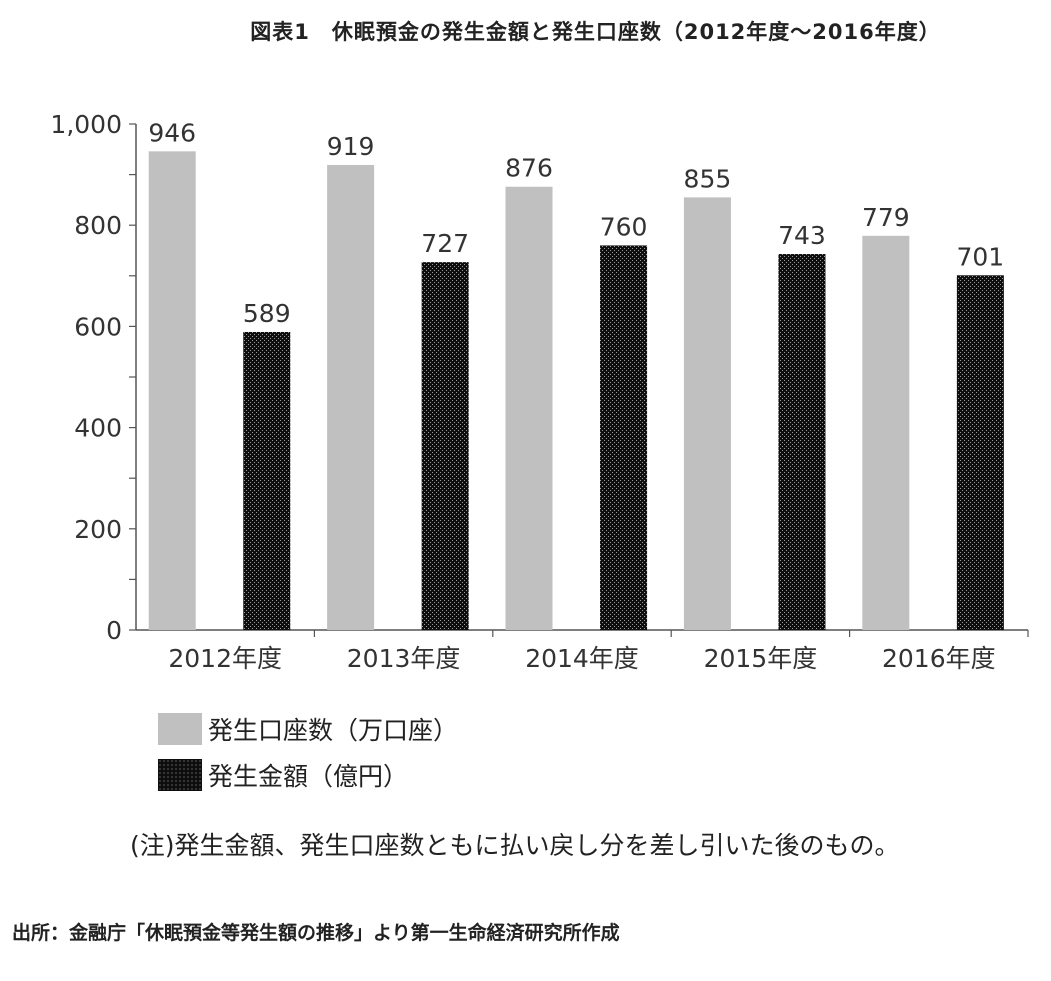 Image resolution: width=1051 pixels, height=981 pixels. I want to click on source-text: 出所：金融庁「休眠預金等発生額の推移」より第一生命経済研究所作成, so click(316, 933).